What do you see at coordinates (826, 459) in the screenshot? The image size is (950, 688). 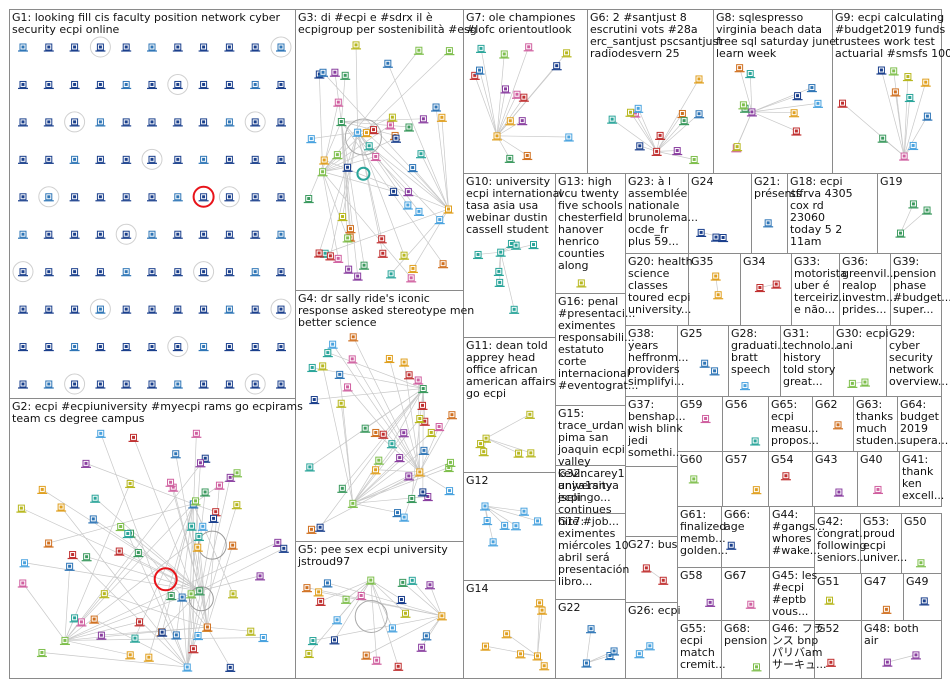 I see `group-label-g43: G43` at bounding box center [826, 459].